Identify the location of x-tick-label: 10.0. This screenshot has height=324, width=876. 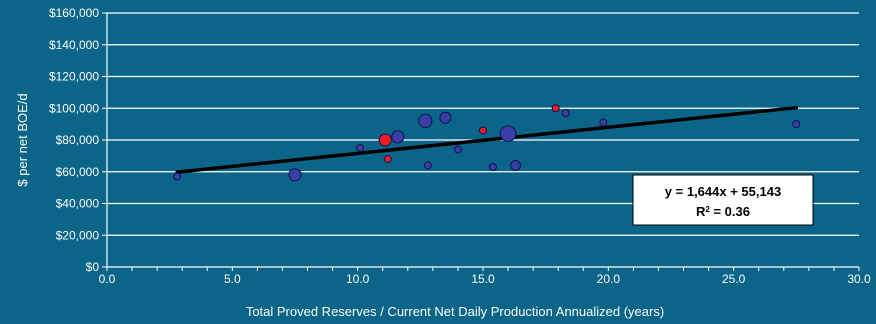
(358, 279).